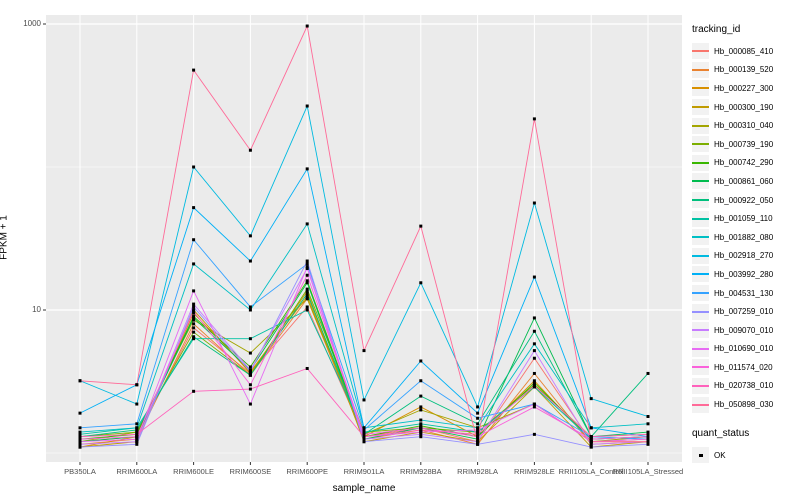 This screenshot has height=500, width=800. I want to click on quant-status-block: quant_status OK, so click(745, 446).